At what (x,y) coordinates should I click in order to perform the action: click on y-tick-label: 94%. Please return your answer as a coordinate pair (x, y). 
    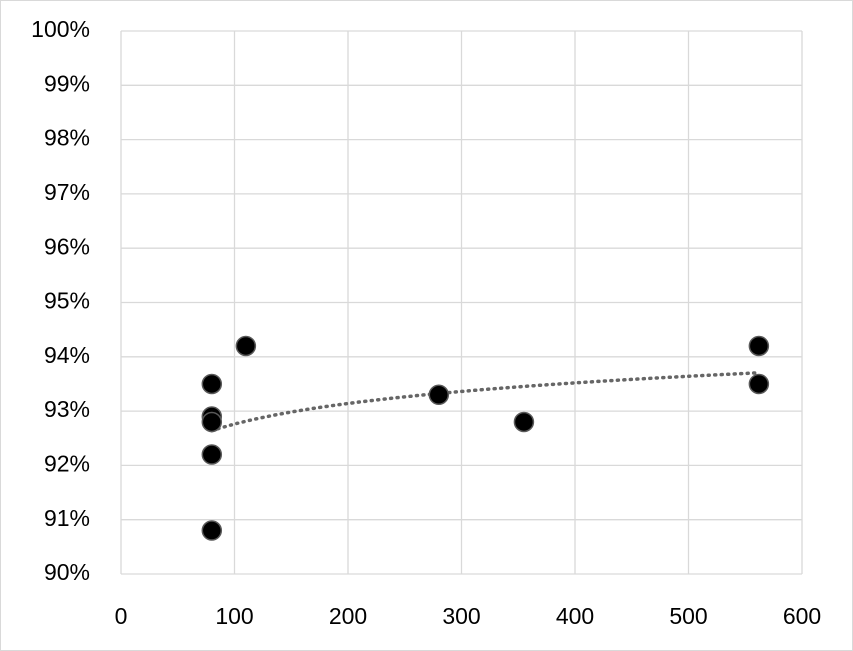
    Looking at the image, I should click on (67, 355).